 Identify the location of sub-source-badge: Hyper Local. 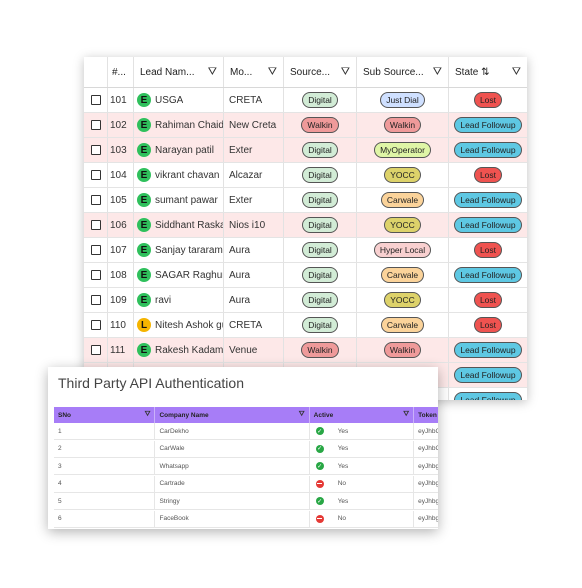
(402, 250).